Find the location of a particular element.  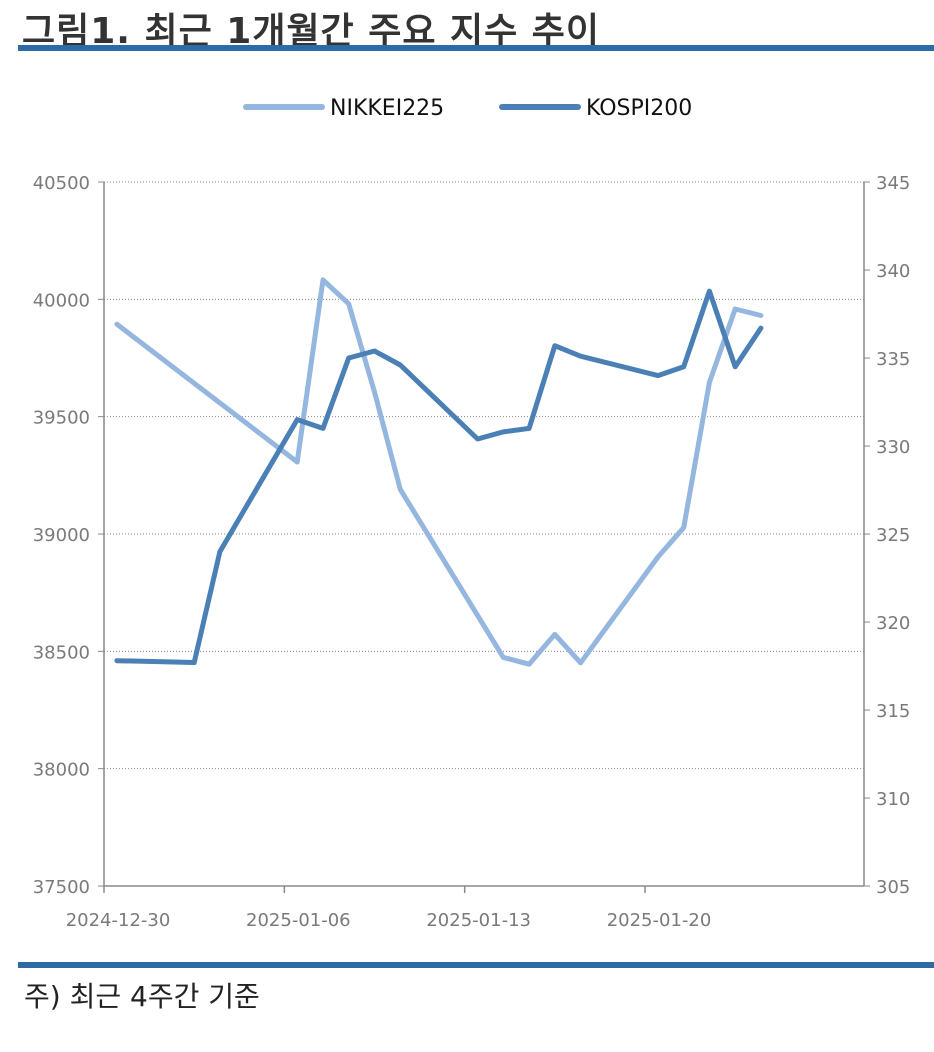

left-axis-tick-label: 39500 is located at coordinates (61, 418).